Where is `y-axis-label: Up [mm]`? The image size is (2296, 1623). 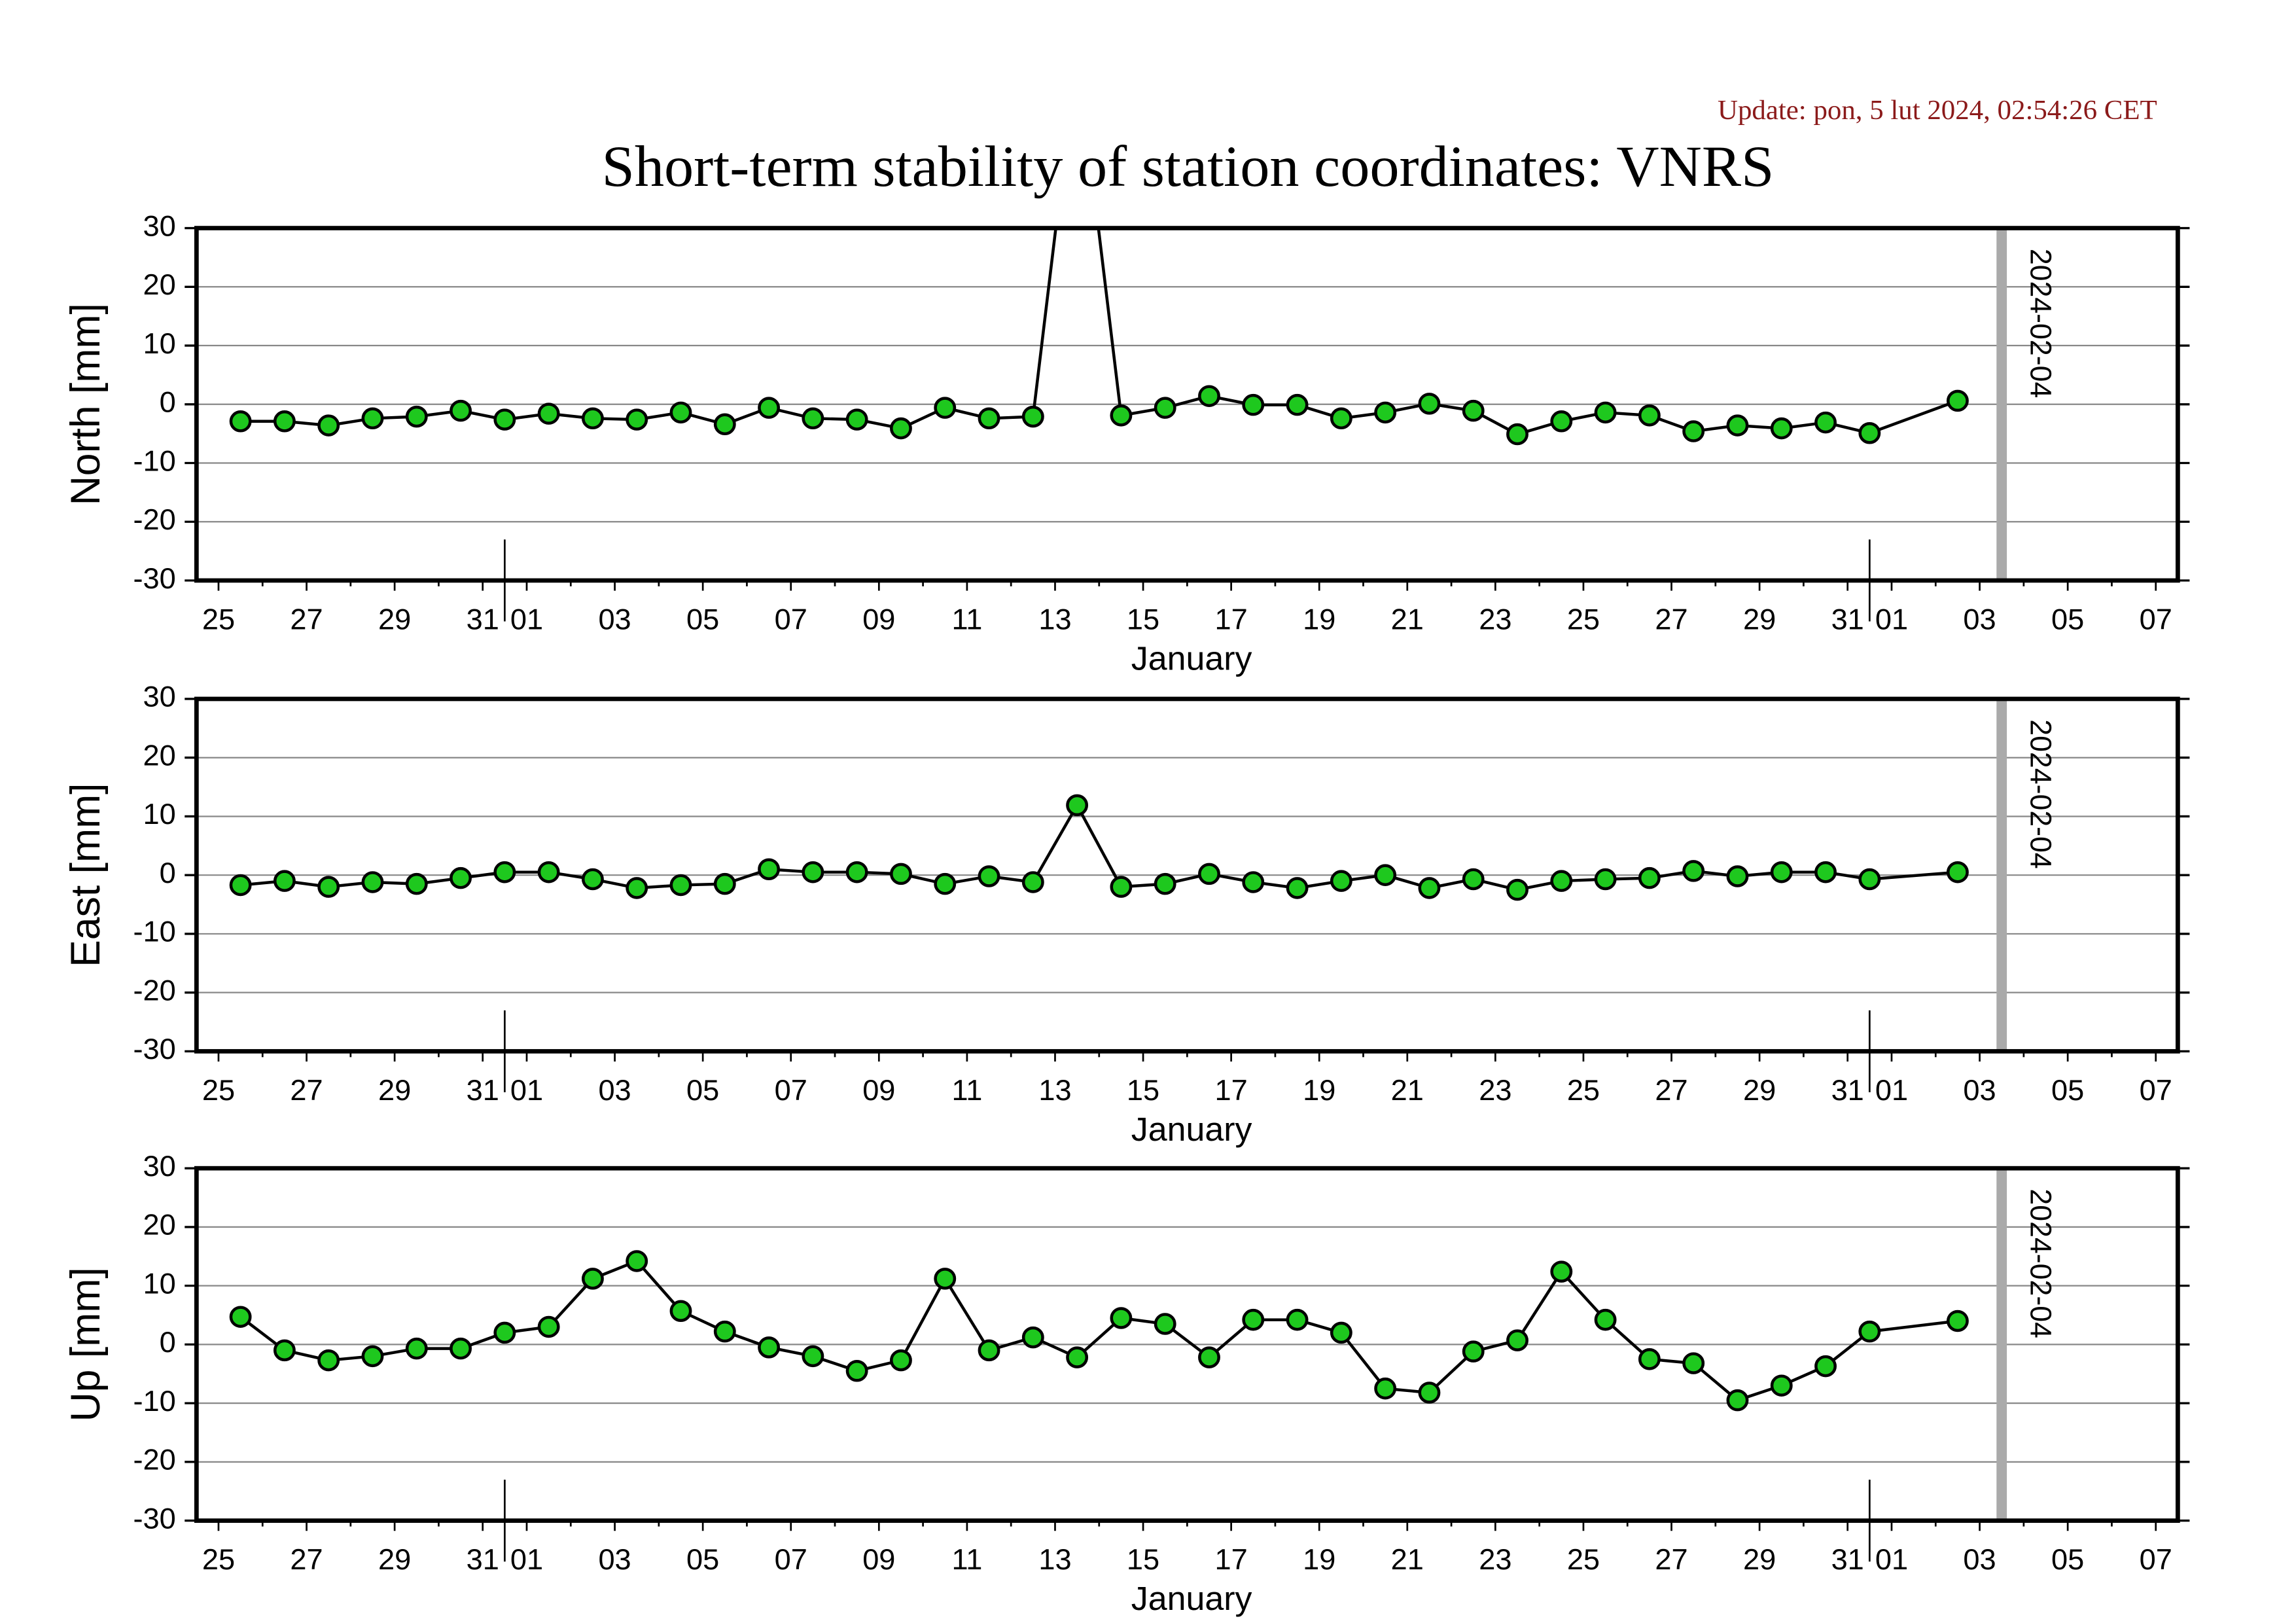 y-axis-label: Up [mm] is located at coordinates (86, 1344).